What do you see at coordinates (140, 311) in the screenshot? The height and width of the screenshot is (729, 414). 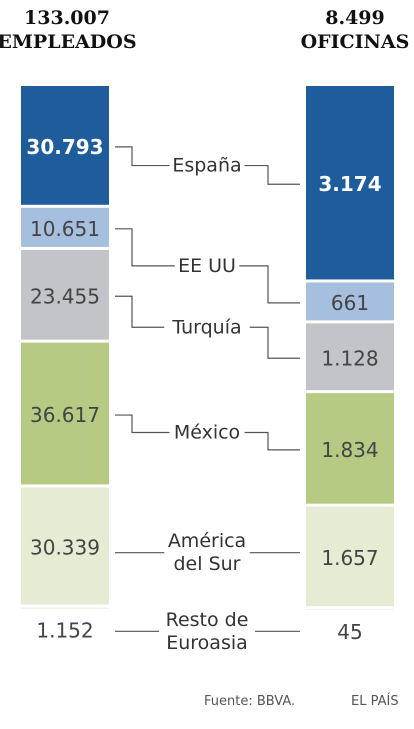 I see `connector-left-turquia` at bounding box center [140, 311].